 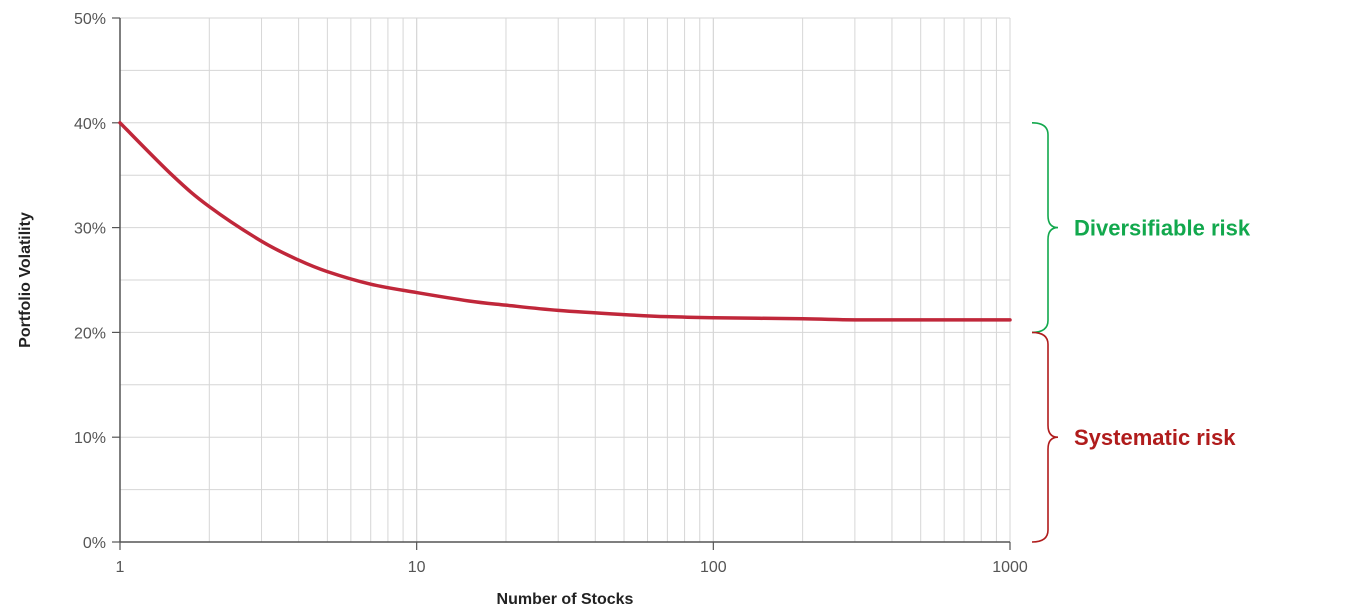 I want to click on x-tick-label: 10, so click(x=417, y=567).